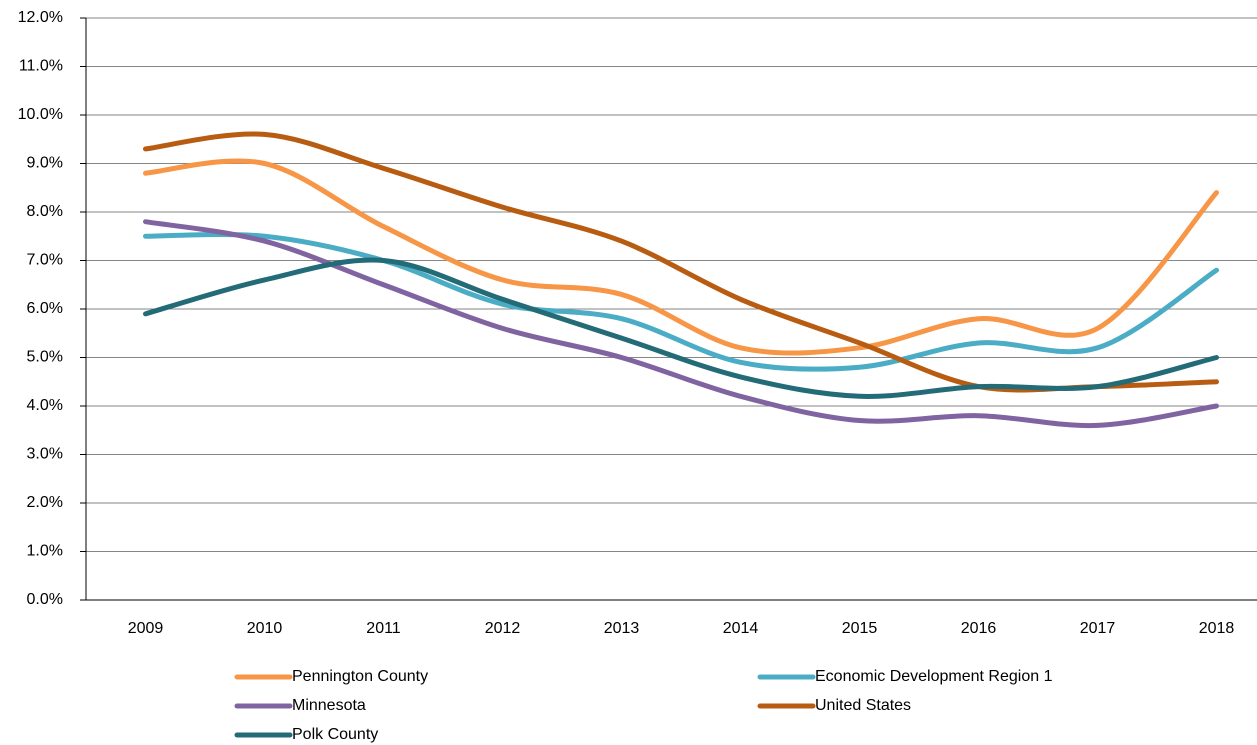  Describe the element at coordinates (860, 628) in the screenshot. I see `x-tick-label: 2015` at that location.